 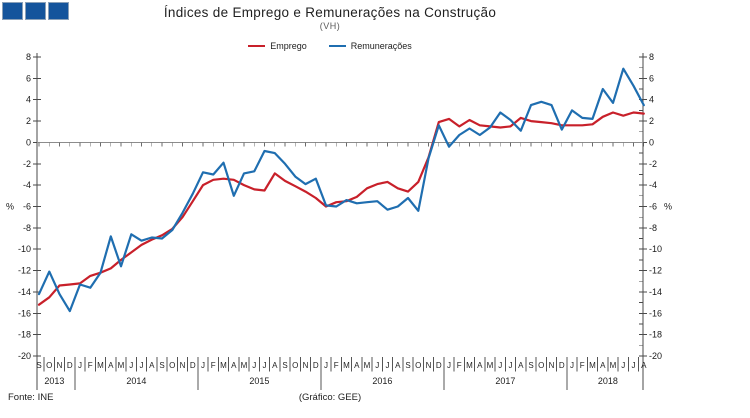 I want to click on y-tick-label-right: -14, so click(x=655, y=292).